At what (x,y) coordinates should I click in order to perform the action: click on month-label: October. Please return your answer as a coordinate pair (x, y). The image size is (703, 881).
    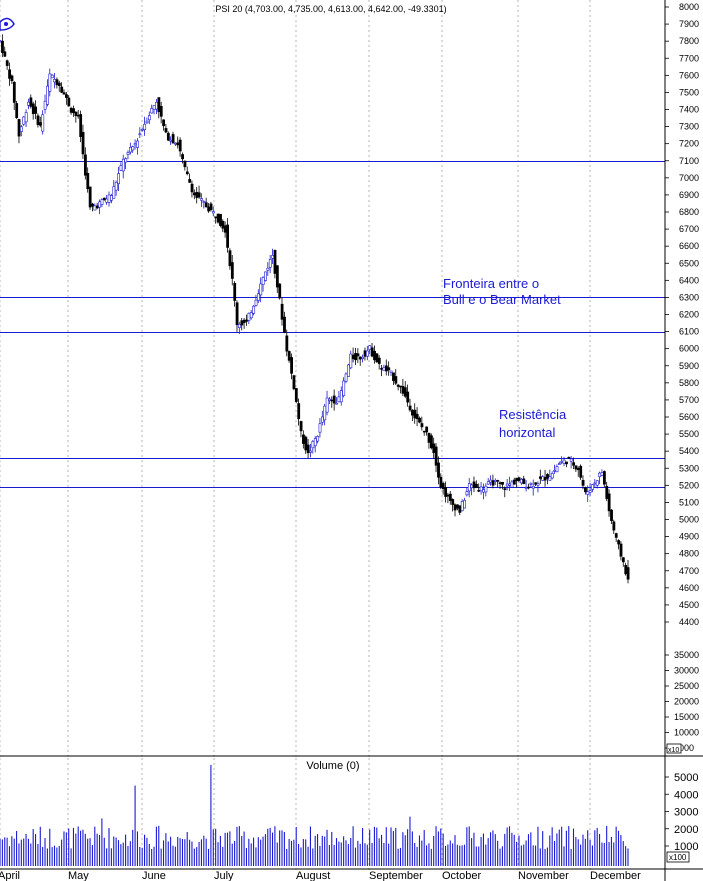
    Looking at the image, I should click on (461, 875).